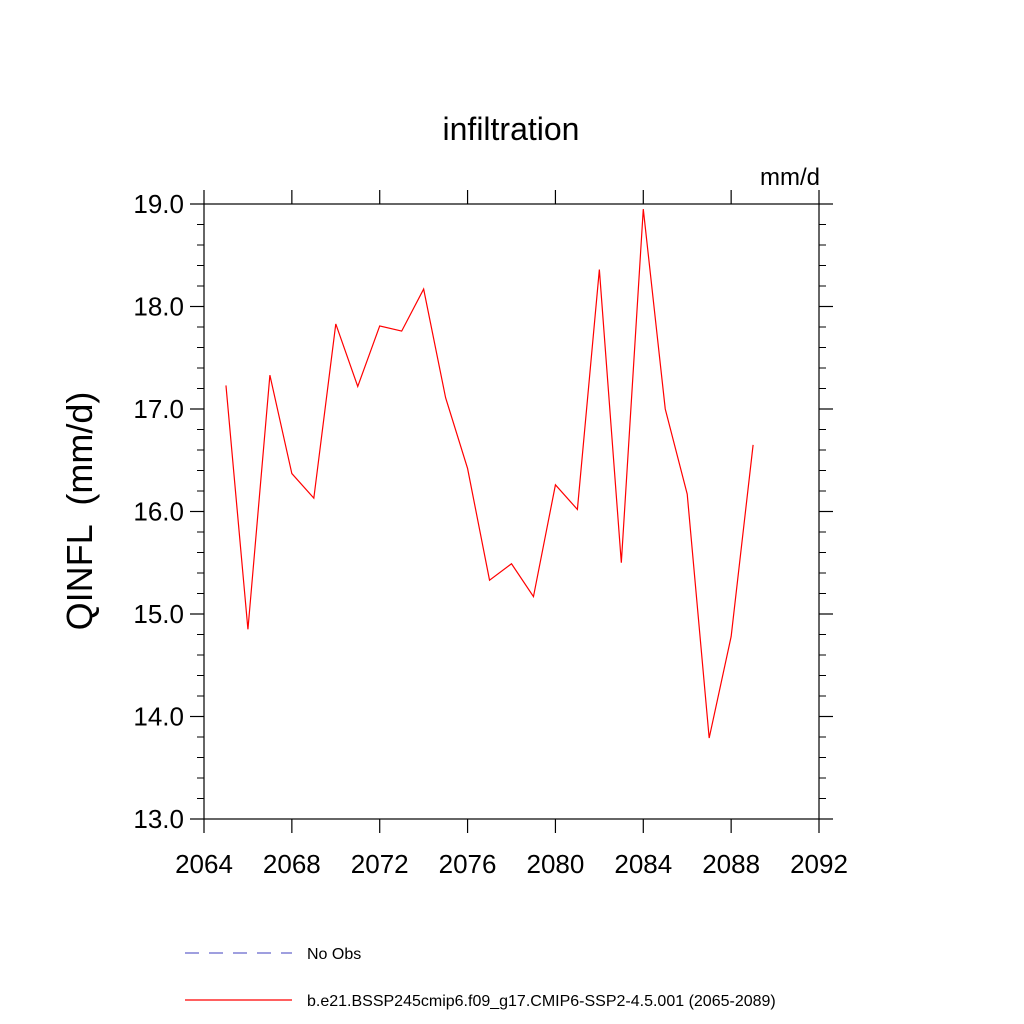 The width and height of the screenshot is (1024, 1024). What do you see at coordinates (204, 864) in the screenshot?
I see `x-tick-label: 2064` at bounding box center [204, 864].